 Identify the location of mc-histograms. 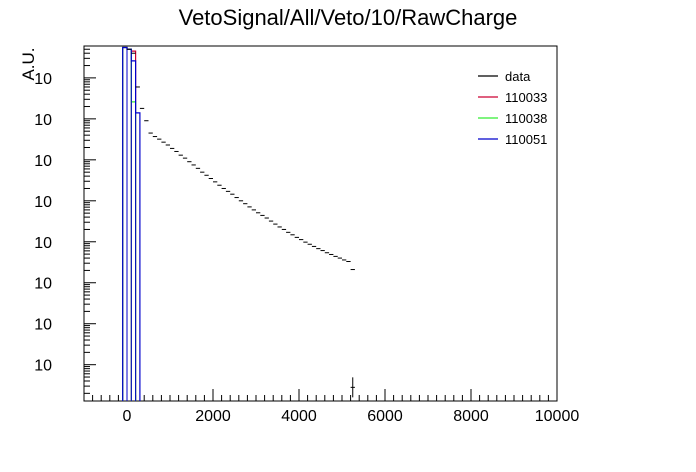
(131, 223).